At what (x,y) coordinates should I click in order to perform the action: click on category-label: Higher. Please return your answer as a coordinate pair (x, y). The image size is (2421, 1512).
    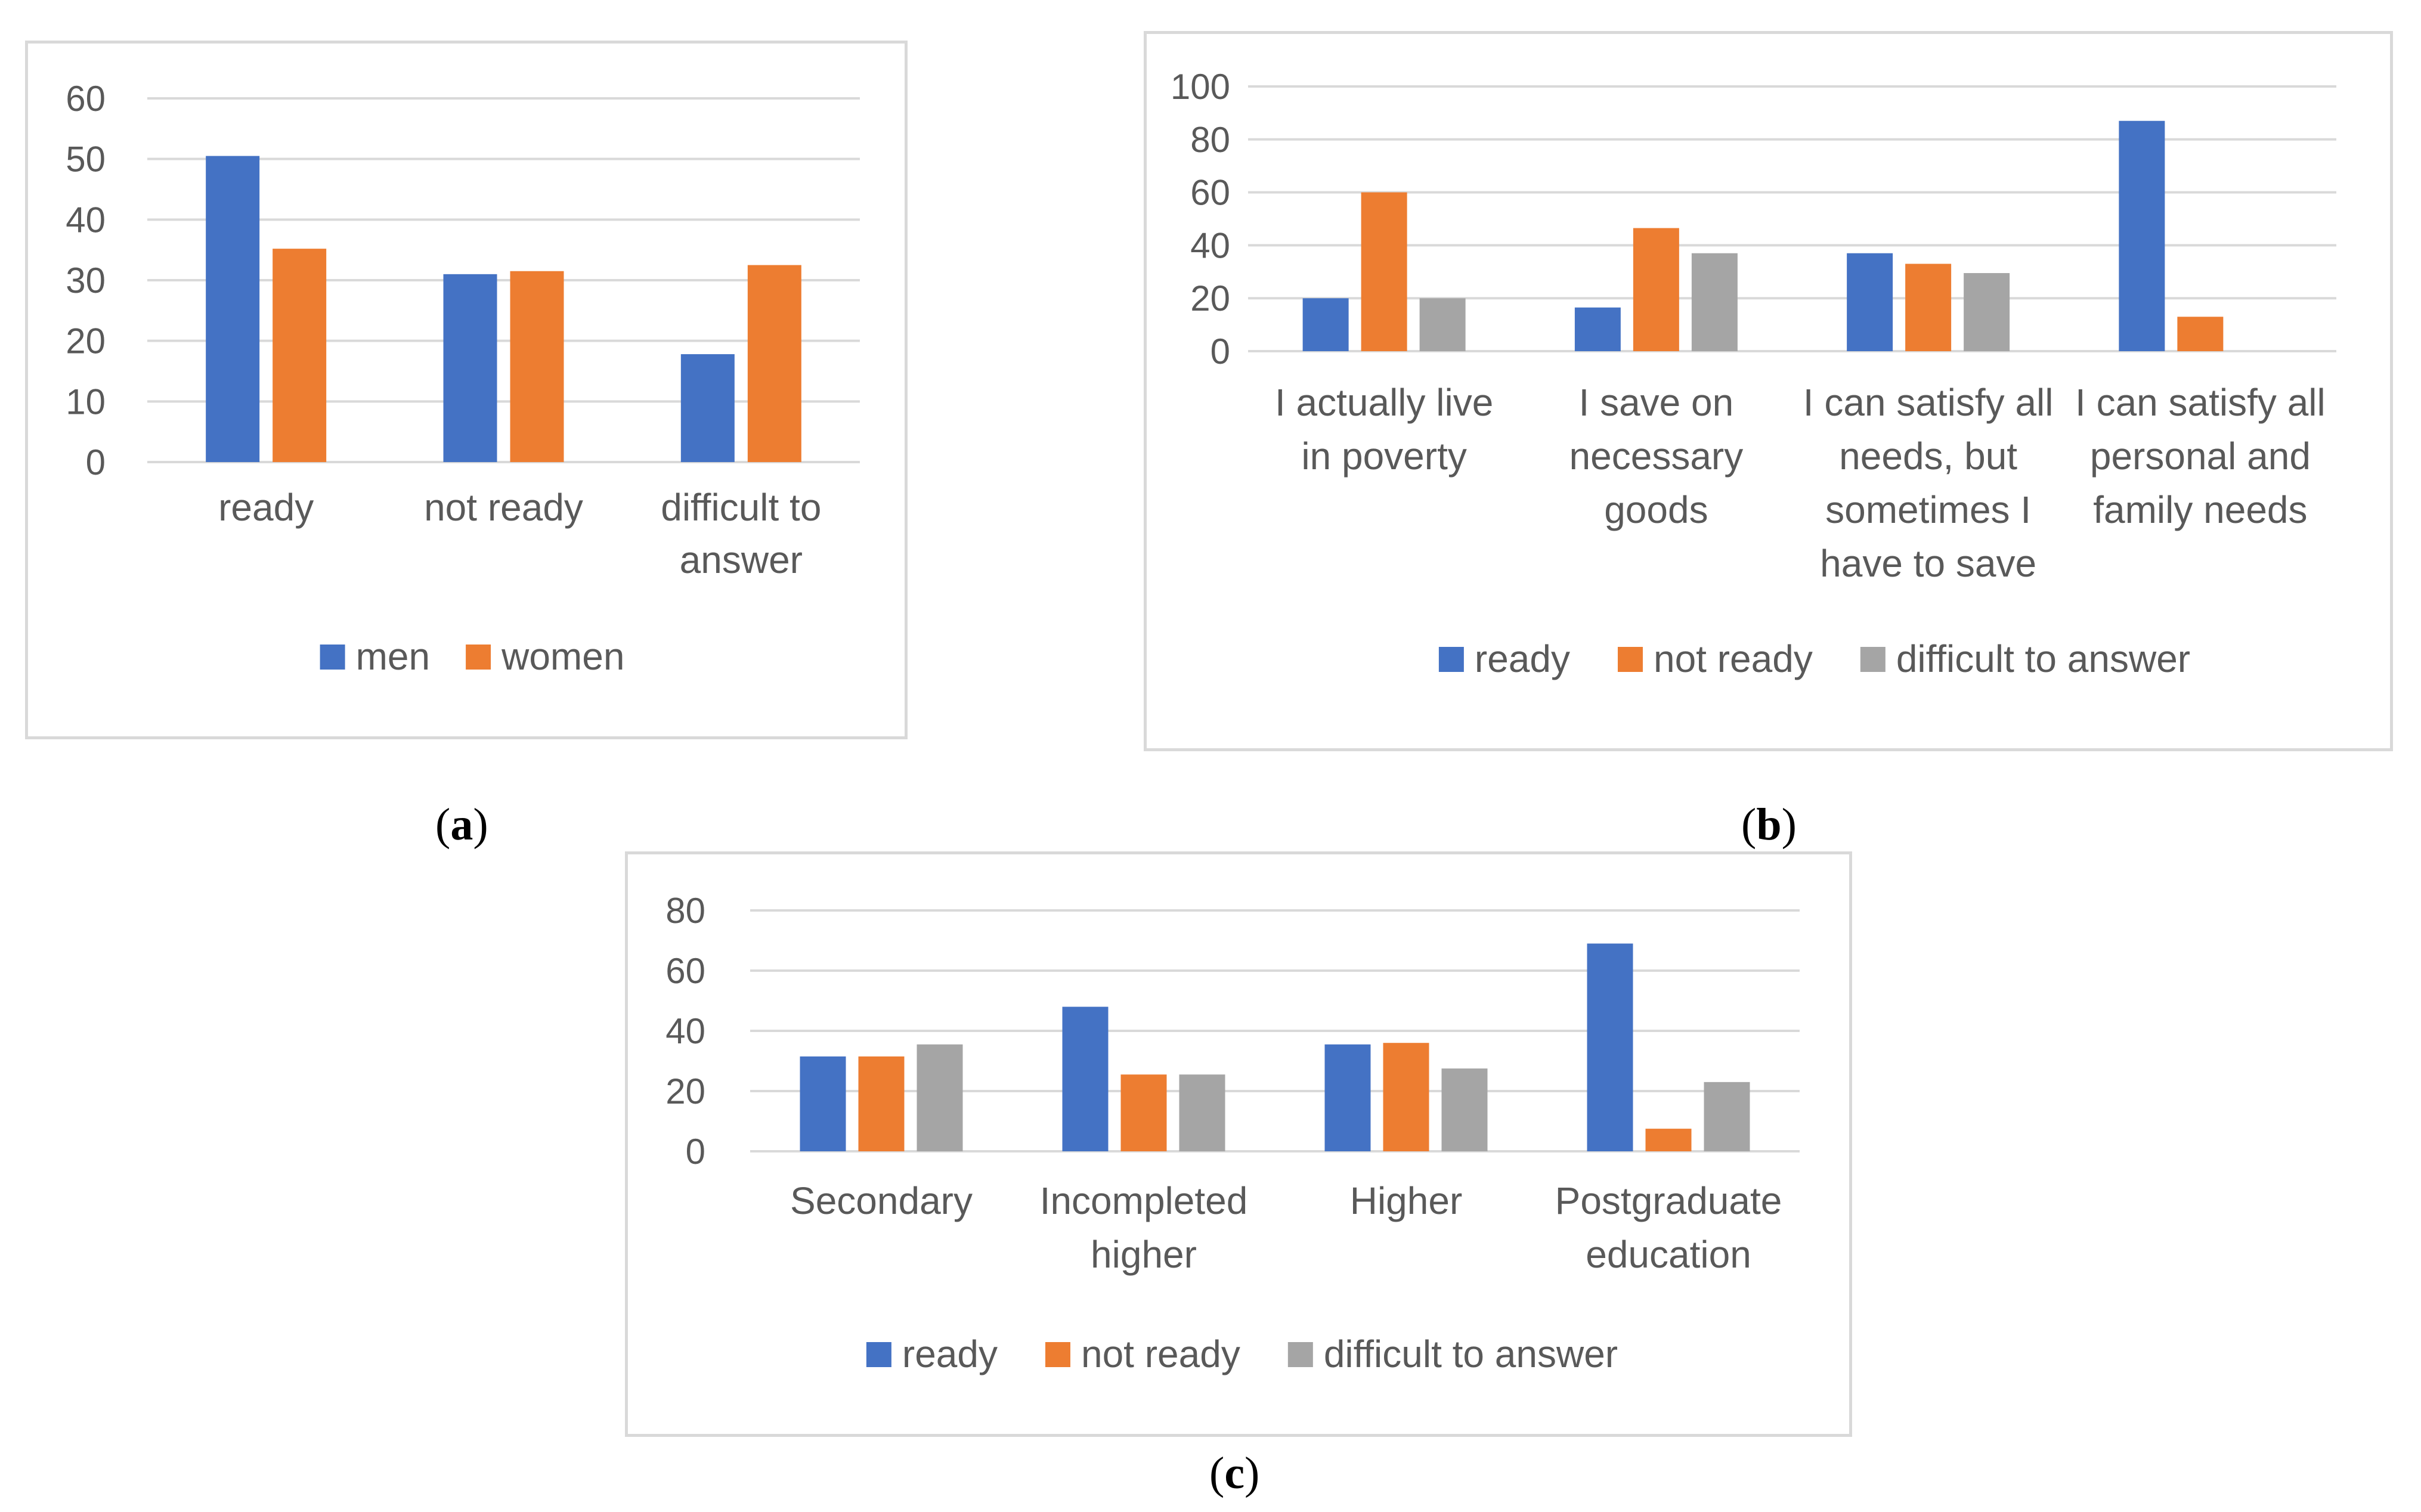
    Looking at the image, I should click on (1406, 1200).